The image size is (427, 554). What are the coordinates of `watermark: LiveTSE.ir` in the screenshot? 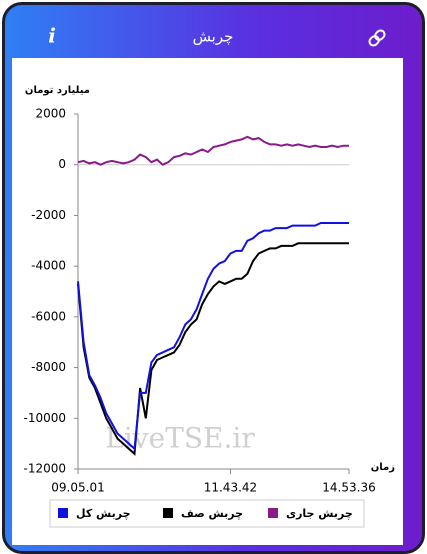 It's located at (180, 438).